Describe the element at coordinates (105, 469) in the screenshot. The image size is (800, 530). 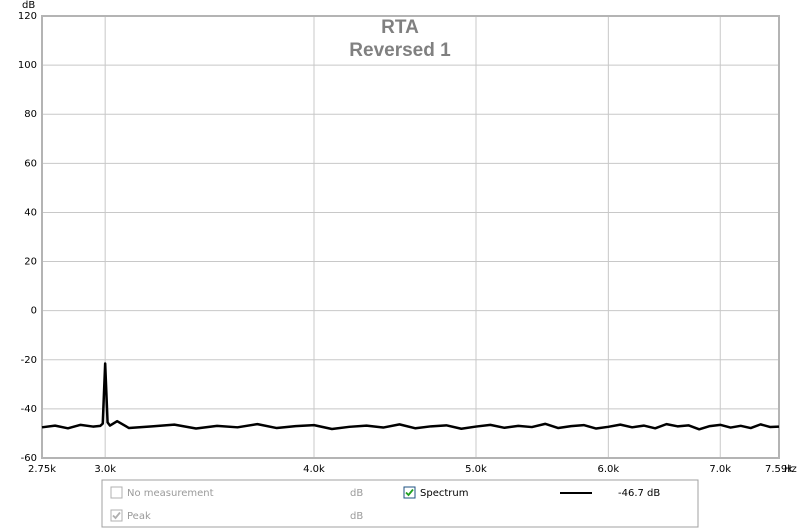
I see `x-tick-label: 3.0k` at that location.